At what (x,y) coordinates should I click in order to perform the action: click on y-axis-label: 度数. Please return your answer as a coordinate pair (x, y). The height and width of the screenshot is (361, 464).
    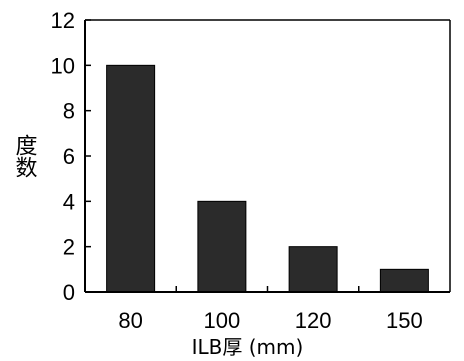
    Looking at the image, I should click on (25, 156).